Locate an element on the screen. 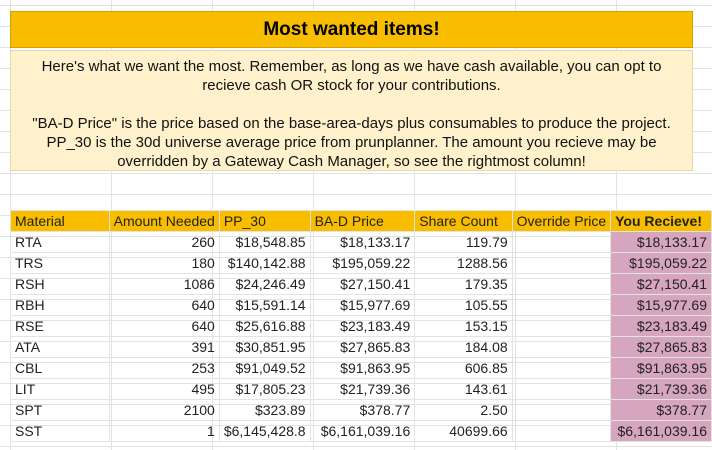 Image resolution: width=712 pixels, height=450 pixels. cell-bad-price: $27,865.83 is located at coordinates (362, 347).